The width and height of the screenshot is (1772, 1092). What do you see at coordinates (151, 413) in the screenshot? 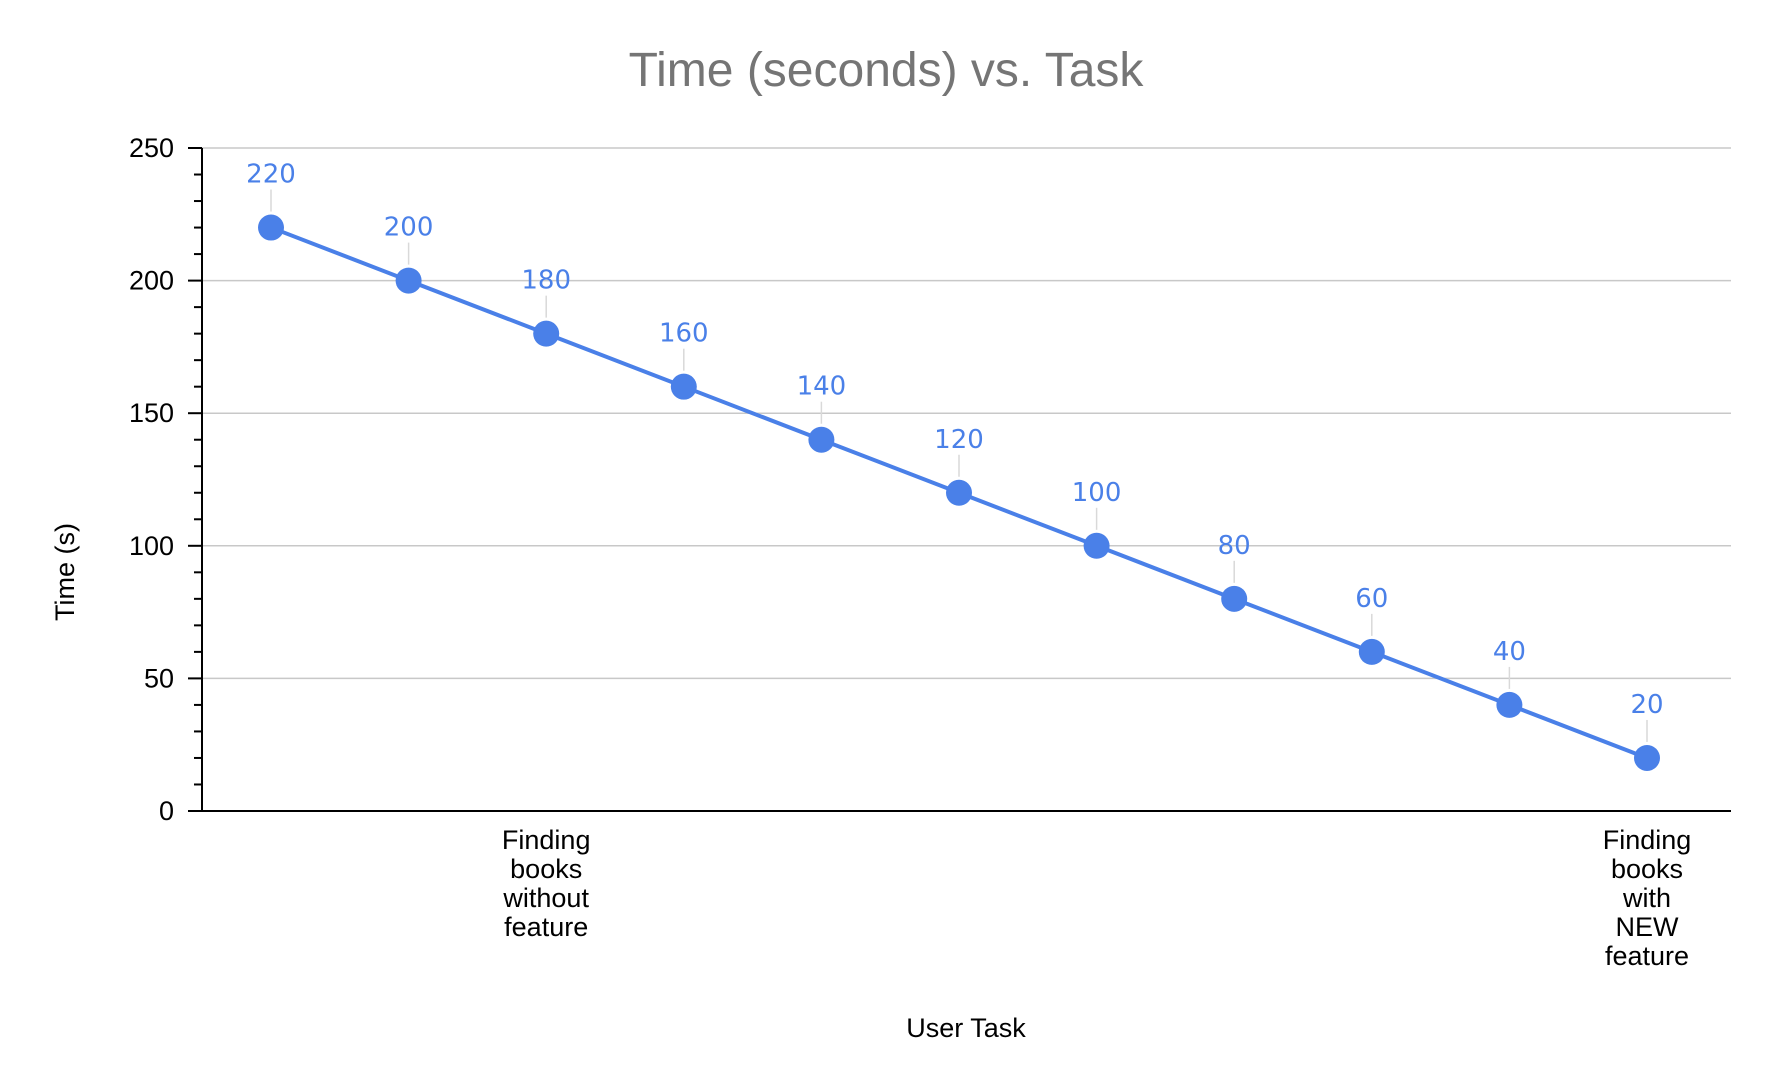
I see `y-tick-label: 150` at bounding box center [151, 413].